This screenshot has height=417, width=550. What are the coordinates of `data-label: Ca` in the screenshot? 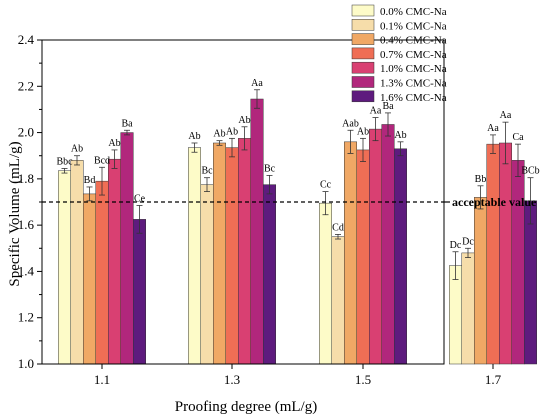 It's located at (518, 137).